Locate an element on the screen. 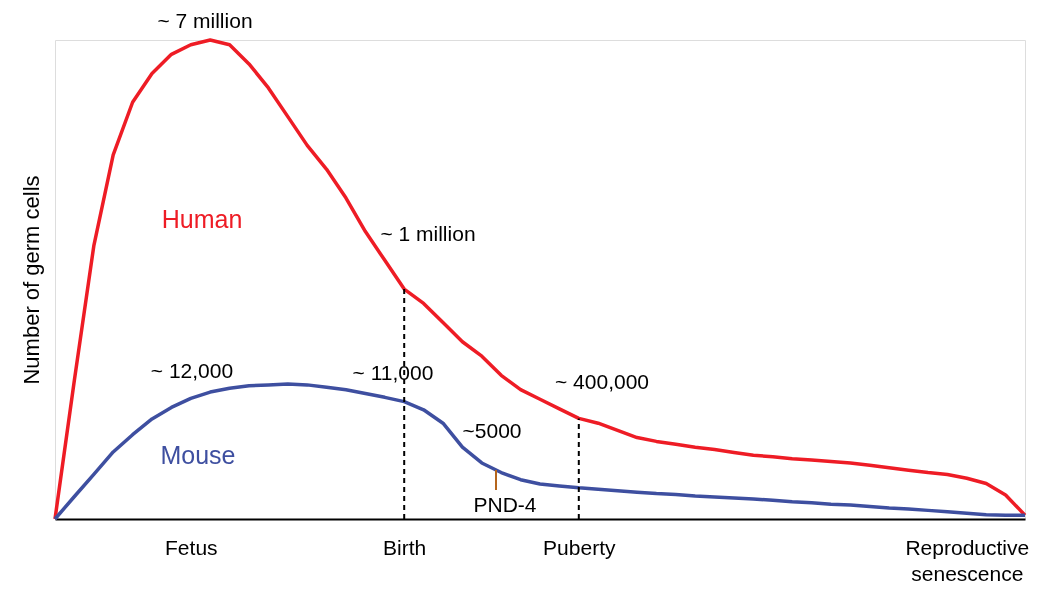  annotation: ~ 400,000 is located at coordinates (602, 381).